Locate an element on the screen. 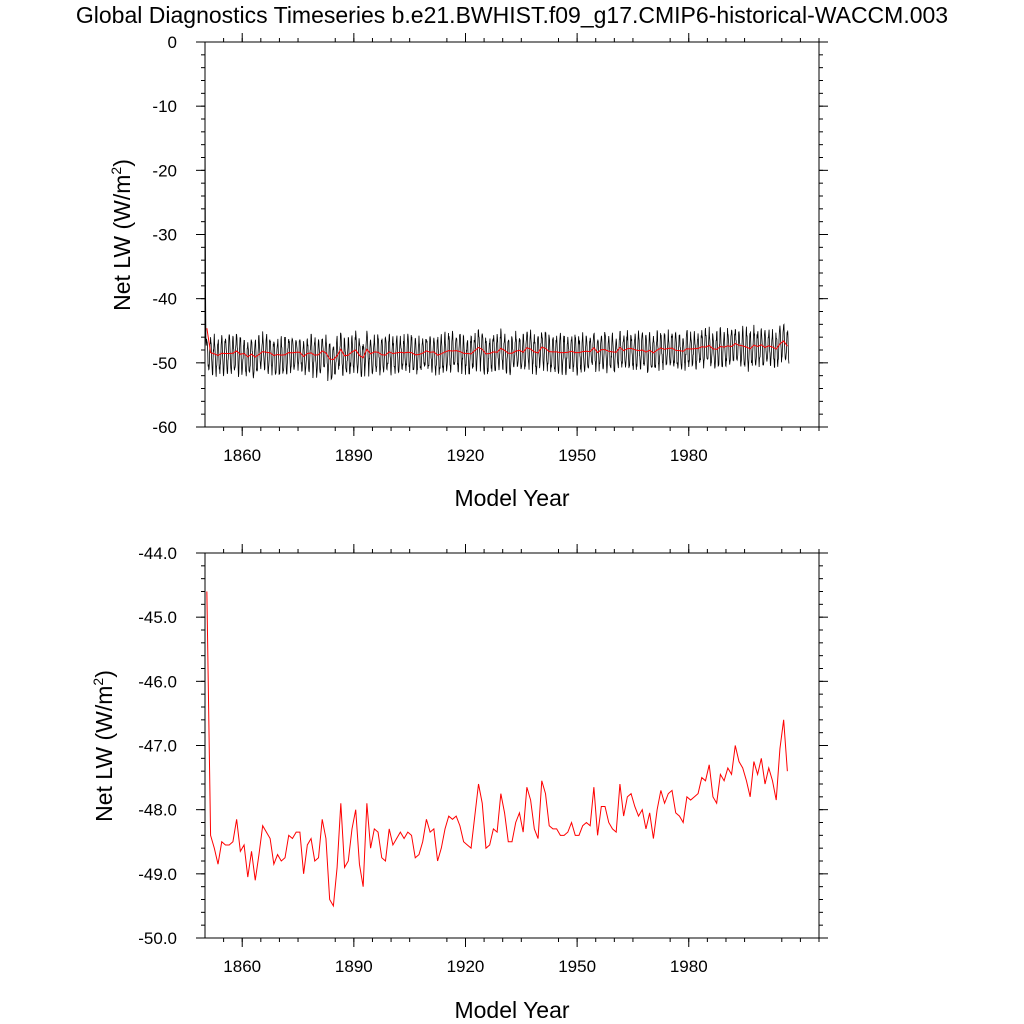  top-x-tick-label: 1950 is located at coordinates (577, 455).